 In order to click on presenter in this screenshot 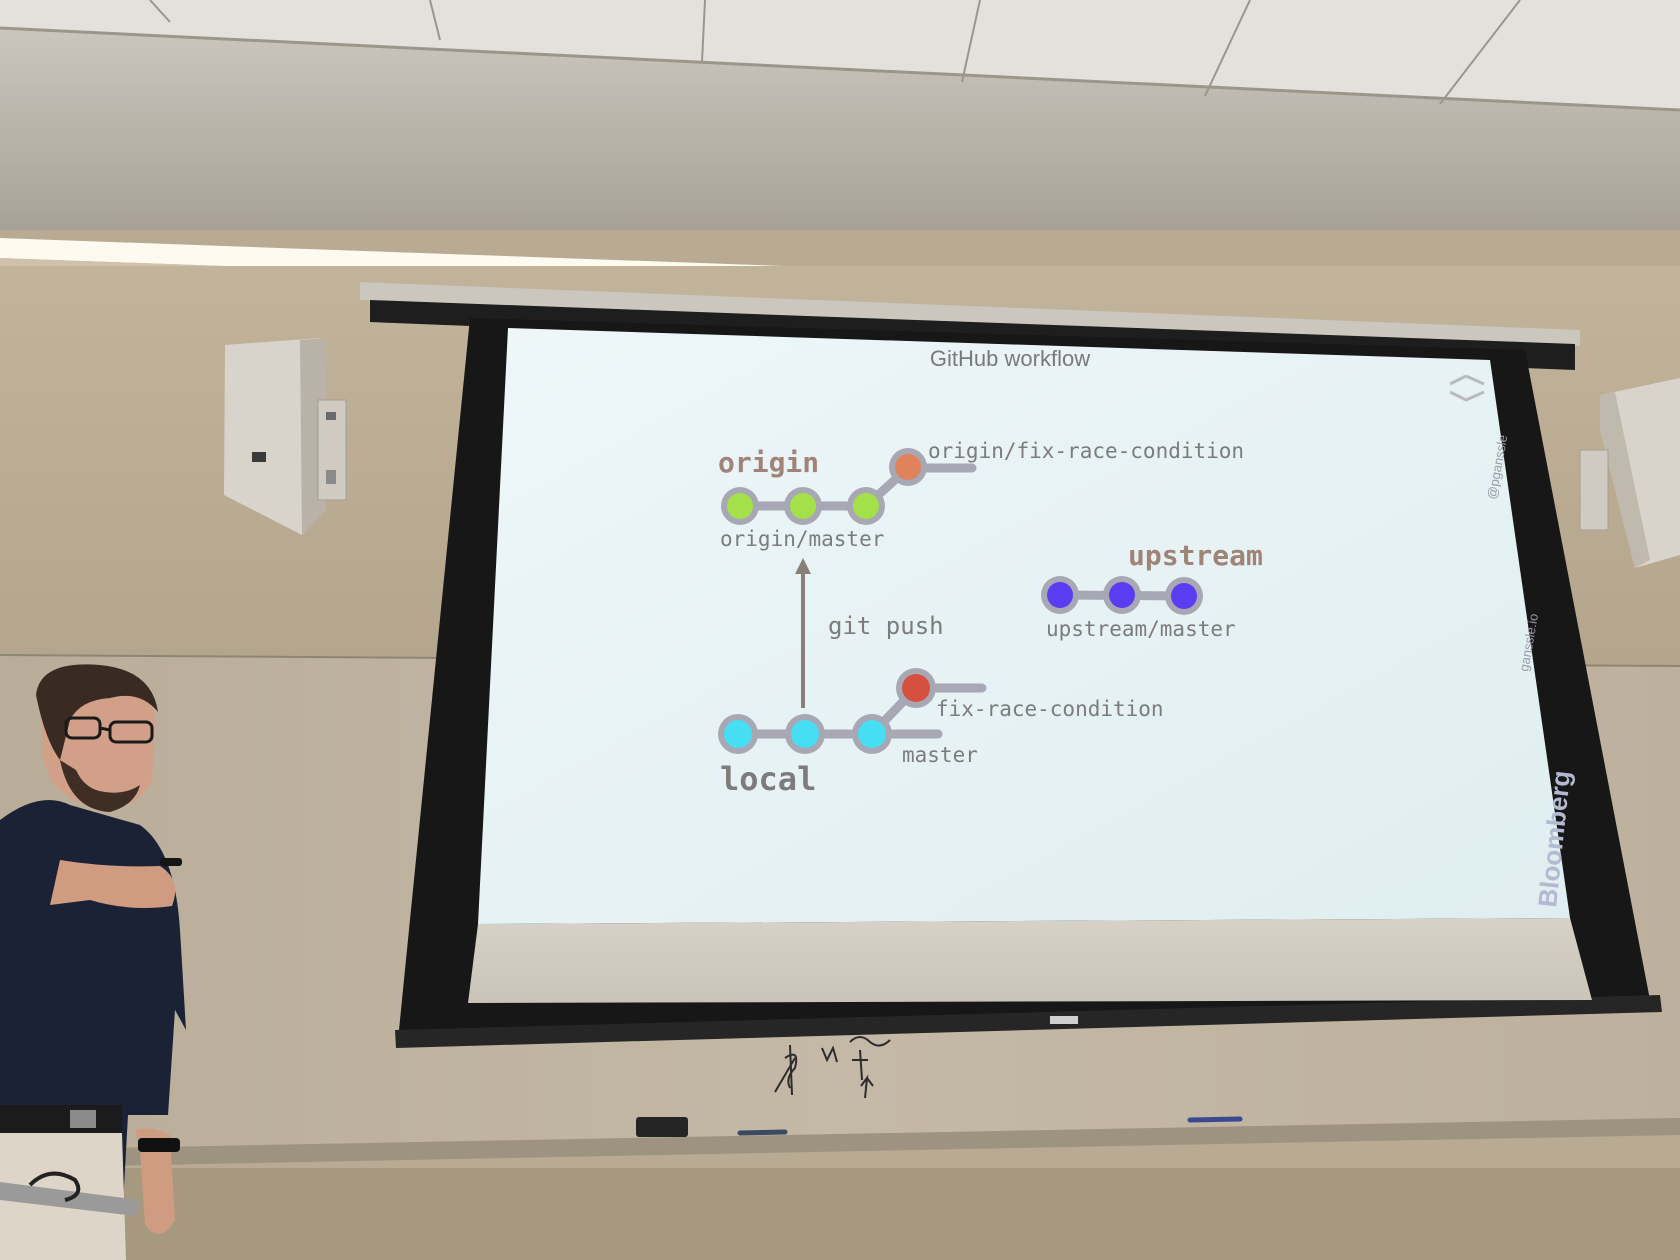, I will do `click(93, 962)`.